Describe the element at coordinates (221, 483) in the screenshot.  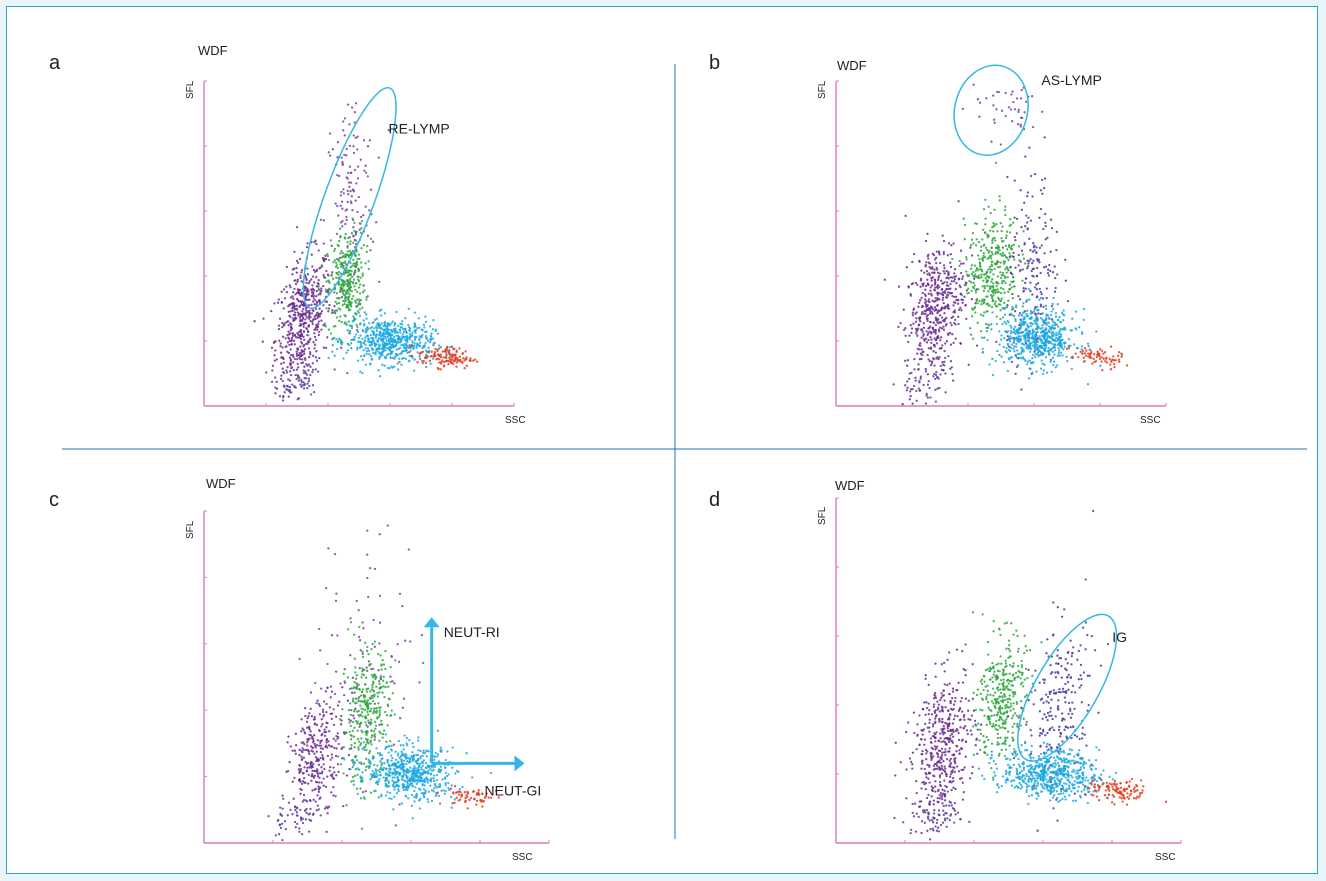
I see `plot-title: WDF` at that location.